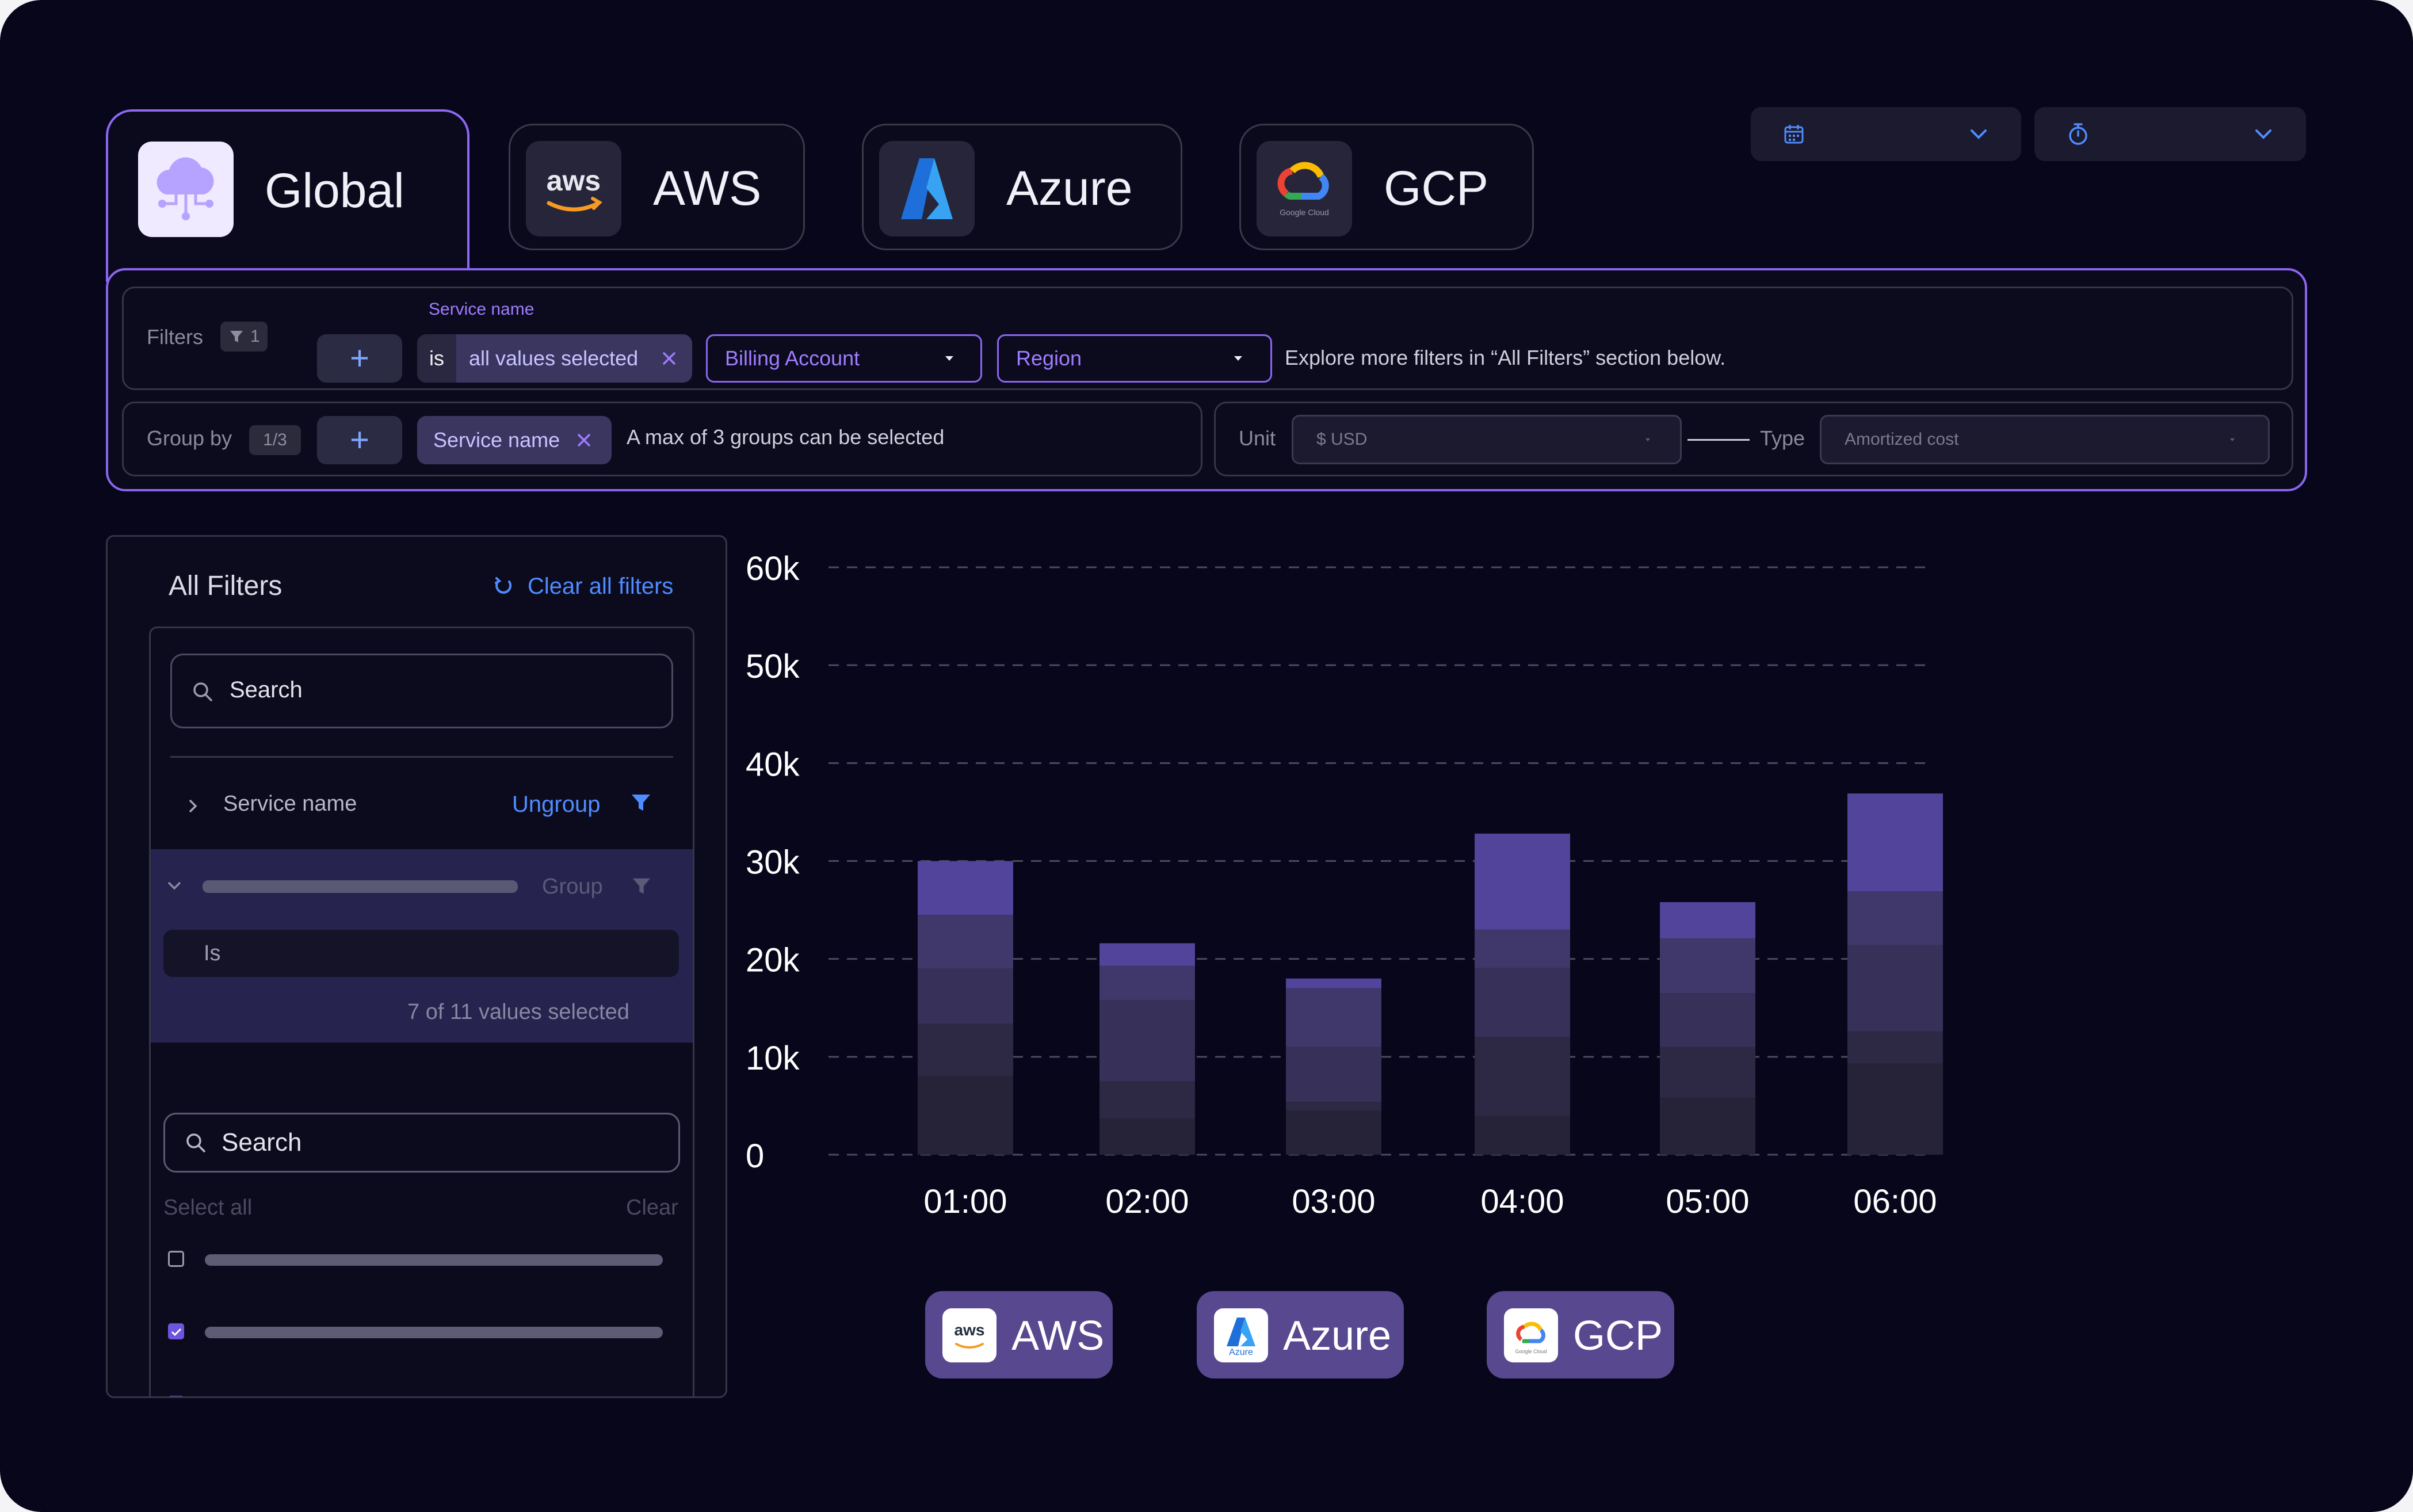 The image size is (2413, 1512). Describe the element at coordinates (208, 1208) in the screenshot. I see `select-all-button: Select all` at that location.